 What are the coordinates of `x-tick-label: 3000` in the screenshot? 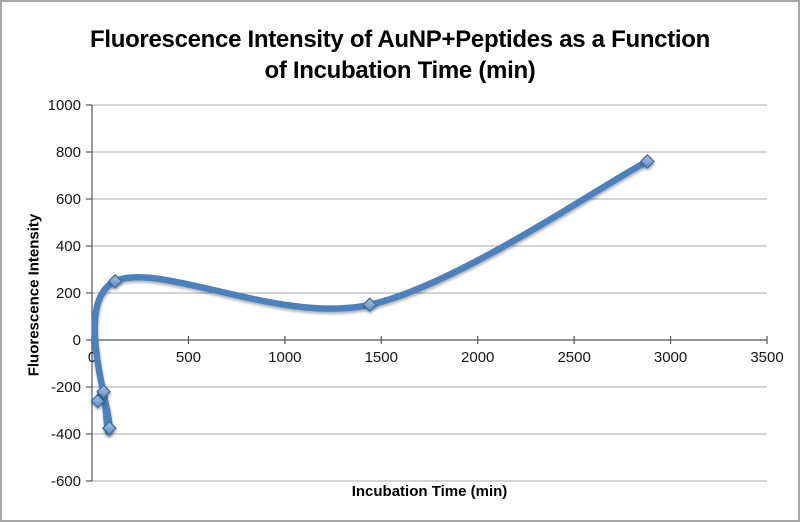 It's located at (670, 357).